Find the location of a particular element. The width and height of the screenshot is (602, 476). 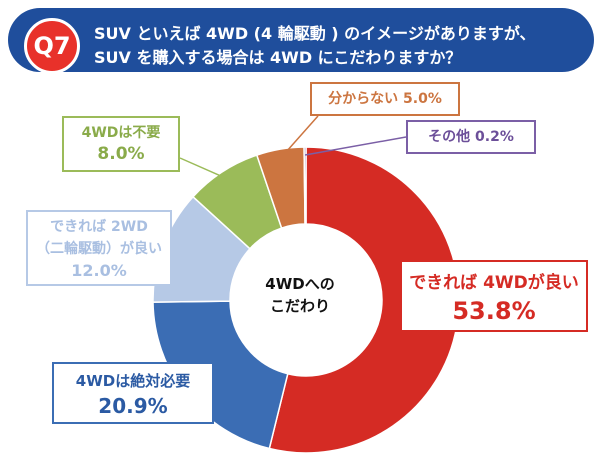

leader-other is located at coordinates (355, 146).